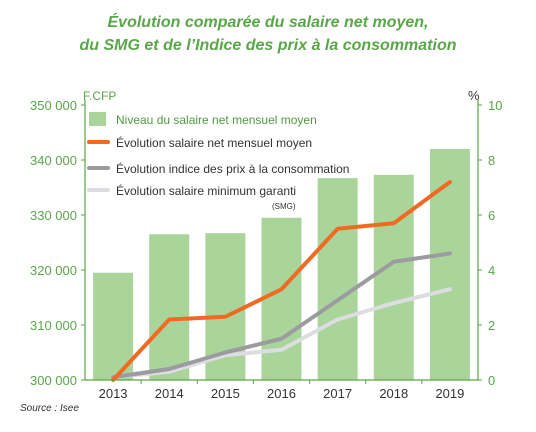 The image size is (536, 432). I want to click on right-tick-label: 2, so click(491, 325).